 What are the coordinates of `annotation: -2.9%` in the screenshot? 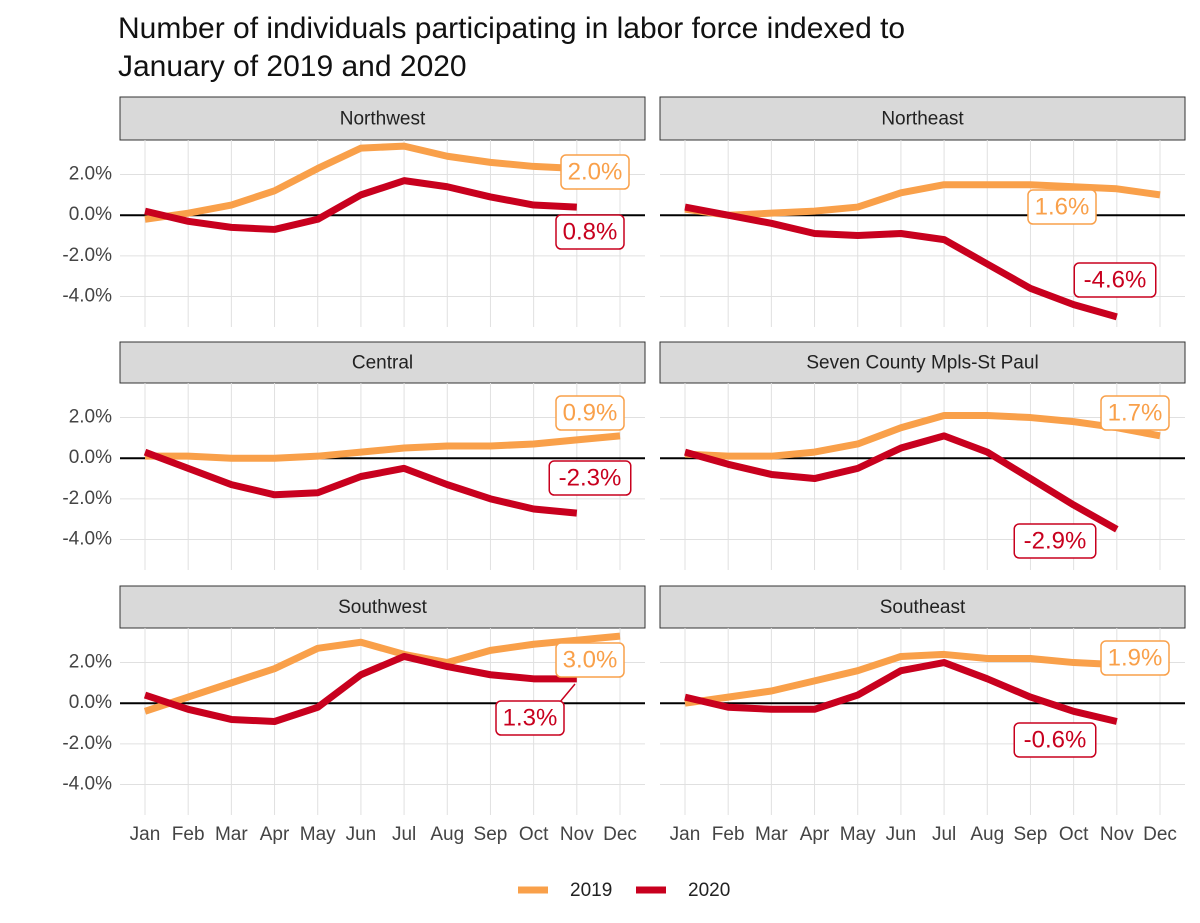 It's located at (1055, 540).